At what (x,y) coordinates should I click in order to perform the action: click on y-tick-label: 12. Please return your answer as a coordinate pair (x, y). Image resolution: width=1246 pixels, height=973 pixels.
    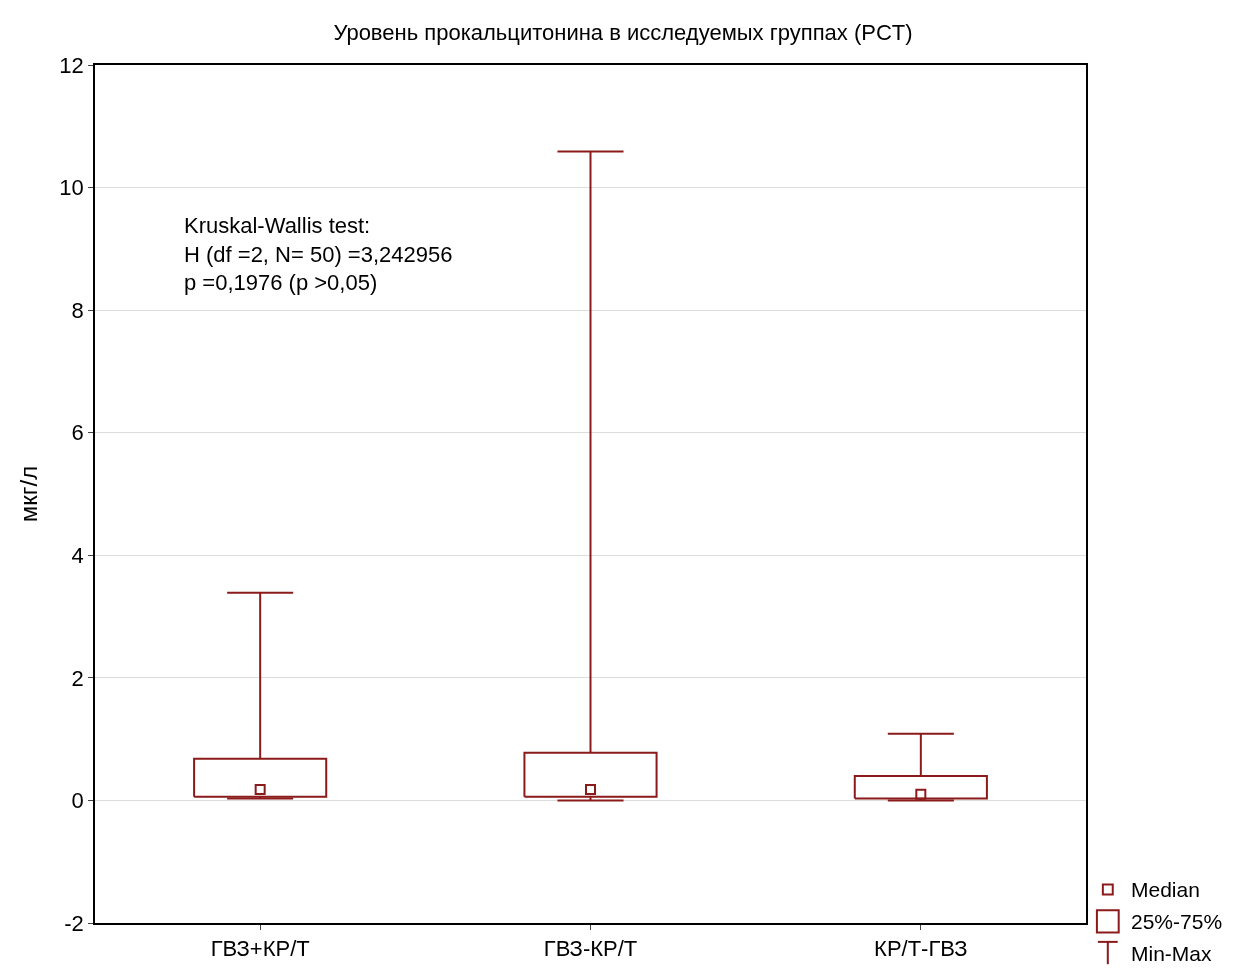
    Looking at the image, I should click on (71, 65).